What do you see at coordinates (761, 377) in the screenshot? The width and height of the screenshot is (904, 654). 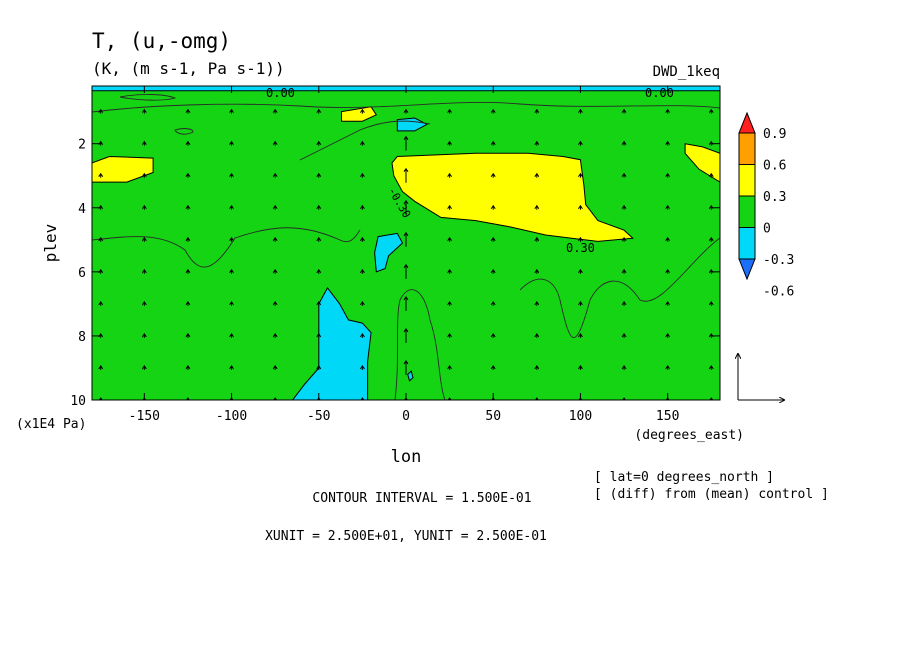 I see `reference-vector` at bounding box center [761, 377].